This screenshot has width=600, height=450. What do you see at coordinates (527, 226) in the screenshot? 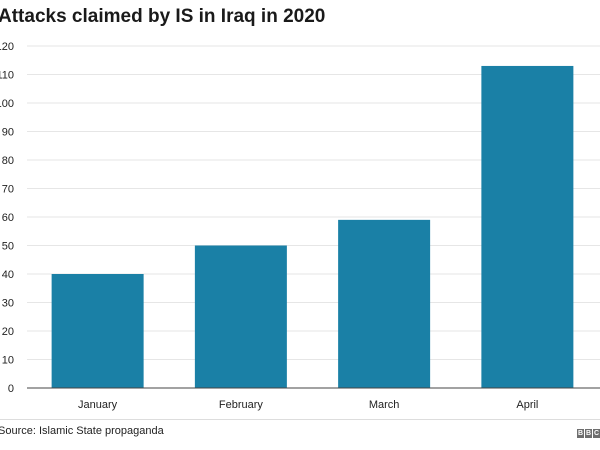
I see `bar-april` at bounding box center [527, 226].